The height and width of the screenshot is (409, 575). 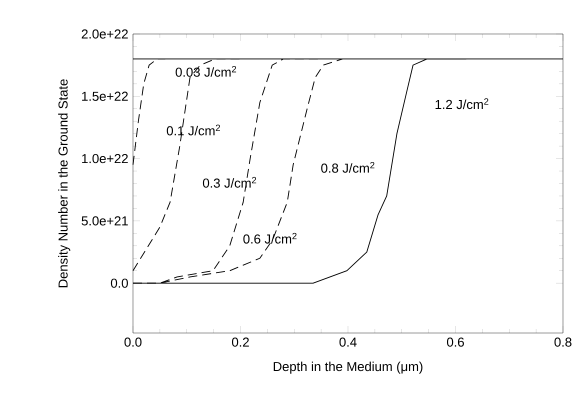 I want to click on annotation: 0.3 J/cm$^{2}$, so click(x=229, y=182).